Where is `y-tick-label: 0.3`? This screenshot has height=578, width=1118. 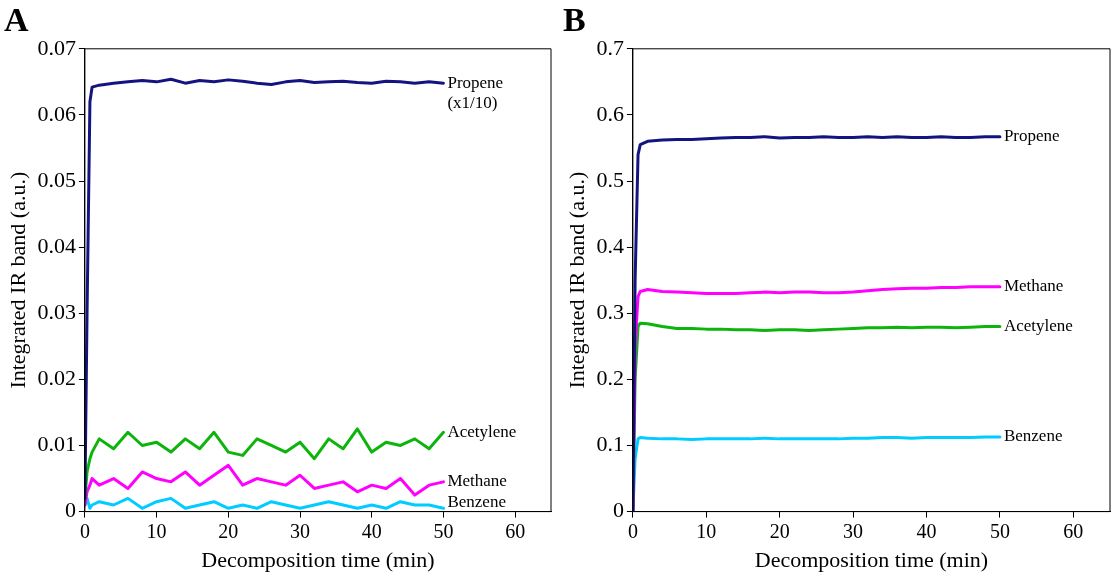 y-tick-label: 0.3 is located at coordinates (610, 312).